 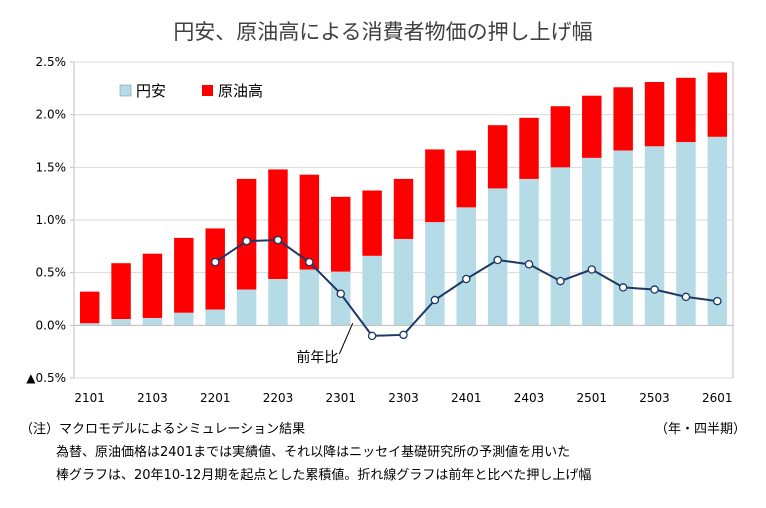 I want to click on legend-swatch-yen, so click(x=125, y=90).